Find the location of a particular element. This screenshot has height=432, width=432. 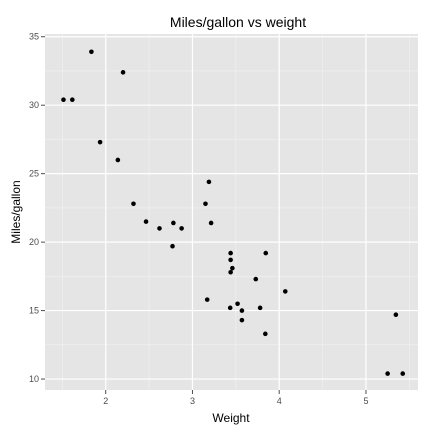

x-tick-label: 5 is located at coordinates (365, 401).